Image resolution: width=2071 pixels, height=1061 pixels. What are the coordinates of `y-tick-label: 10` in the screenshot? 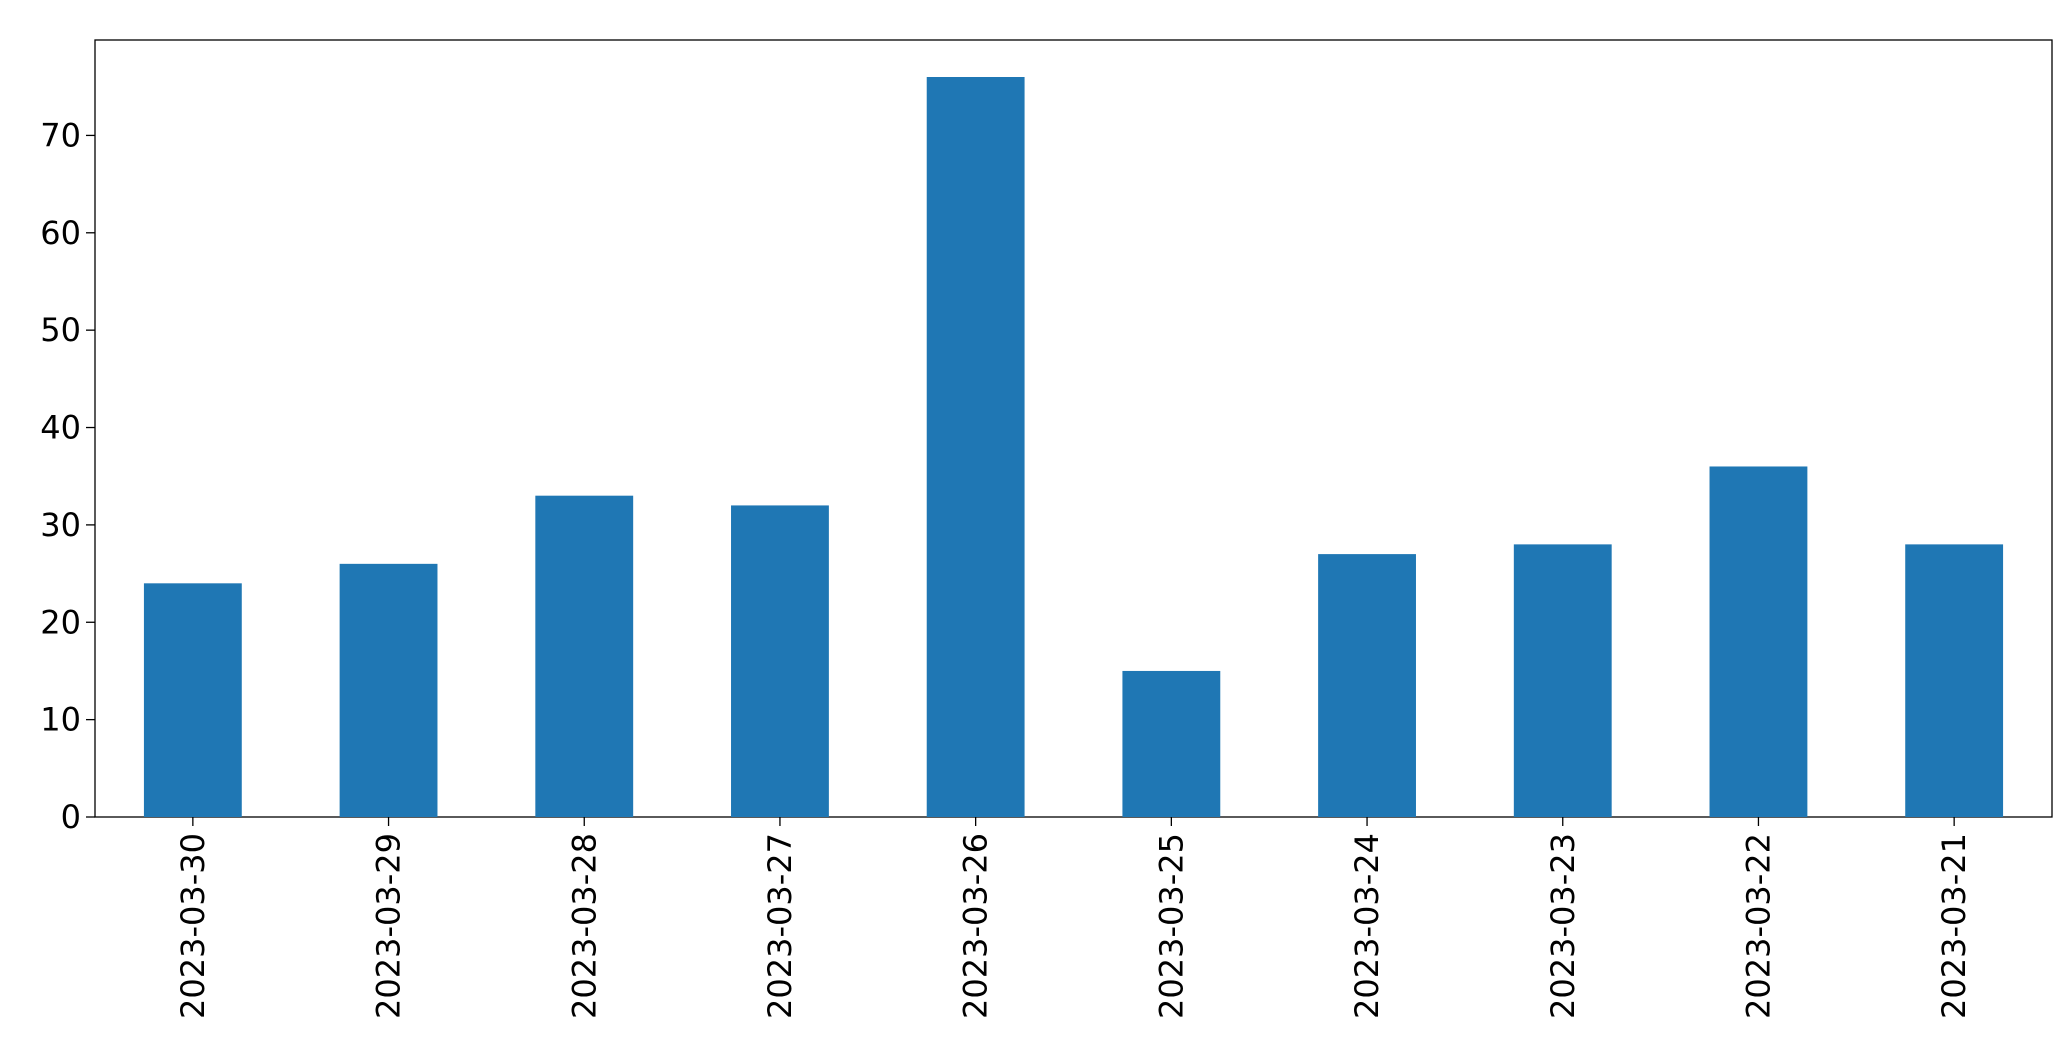 It's located at (60, 720).